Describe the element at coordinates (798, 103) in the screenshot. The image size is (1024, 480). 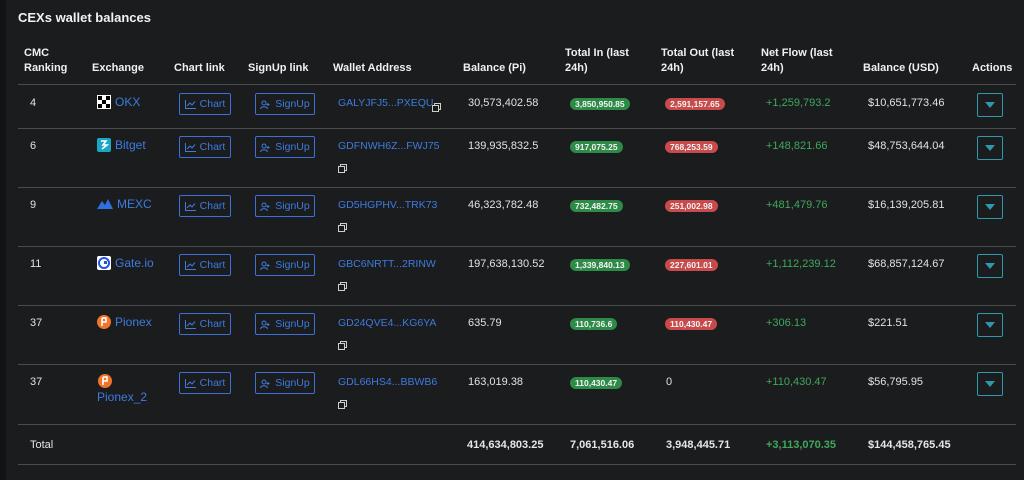
I see `net-flow-cell: +1,259,793.2` at that location.